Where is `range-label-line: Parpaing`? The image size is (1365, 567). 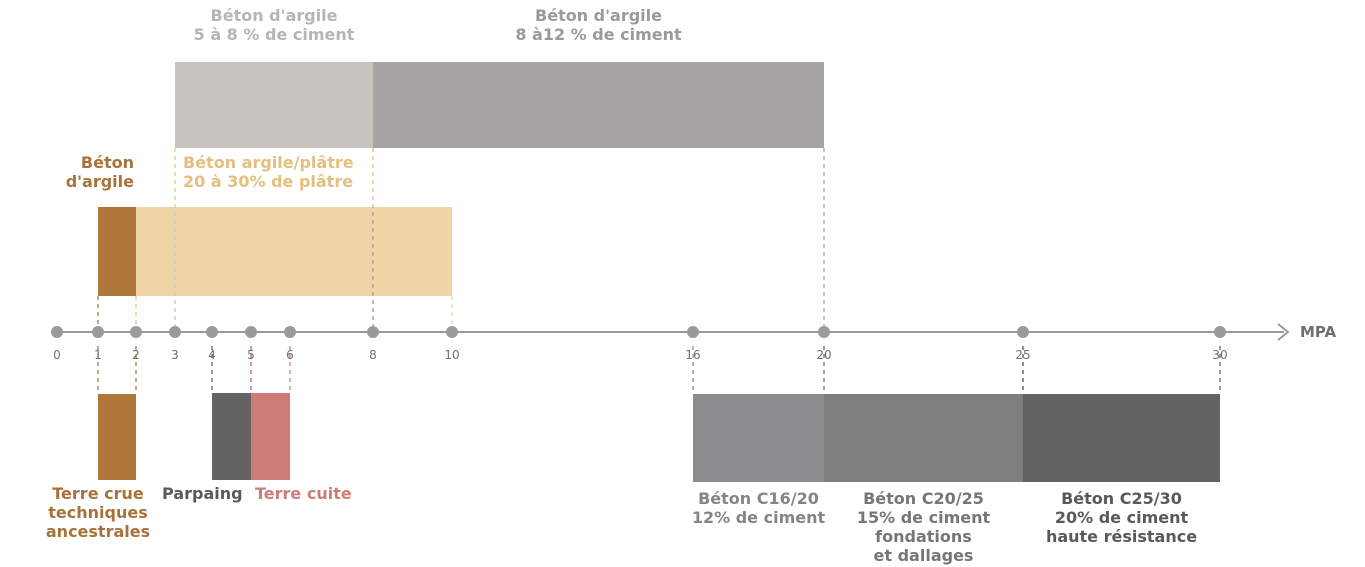
range-label-line: Parpaing is located at coordinates (202, 493).